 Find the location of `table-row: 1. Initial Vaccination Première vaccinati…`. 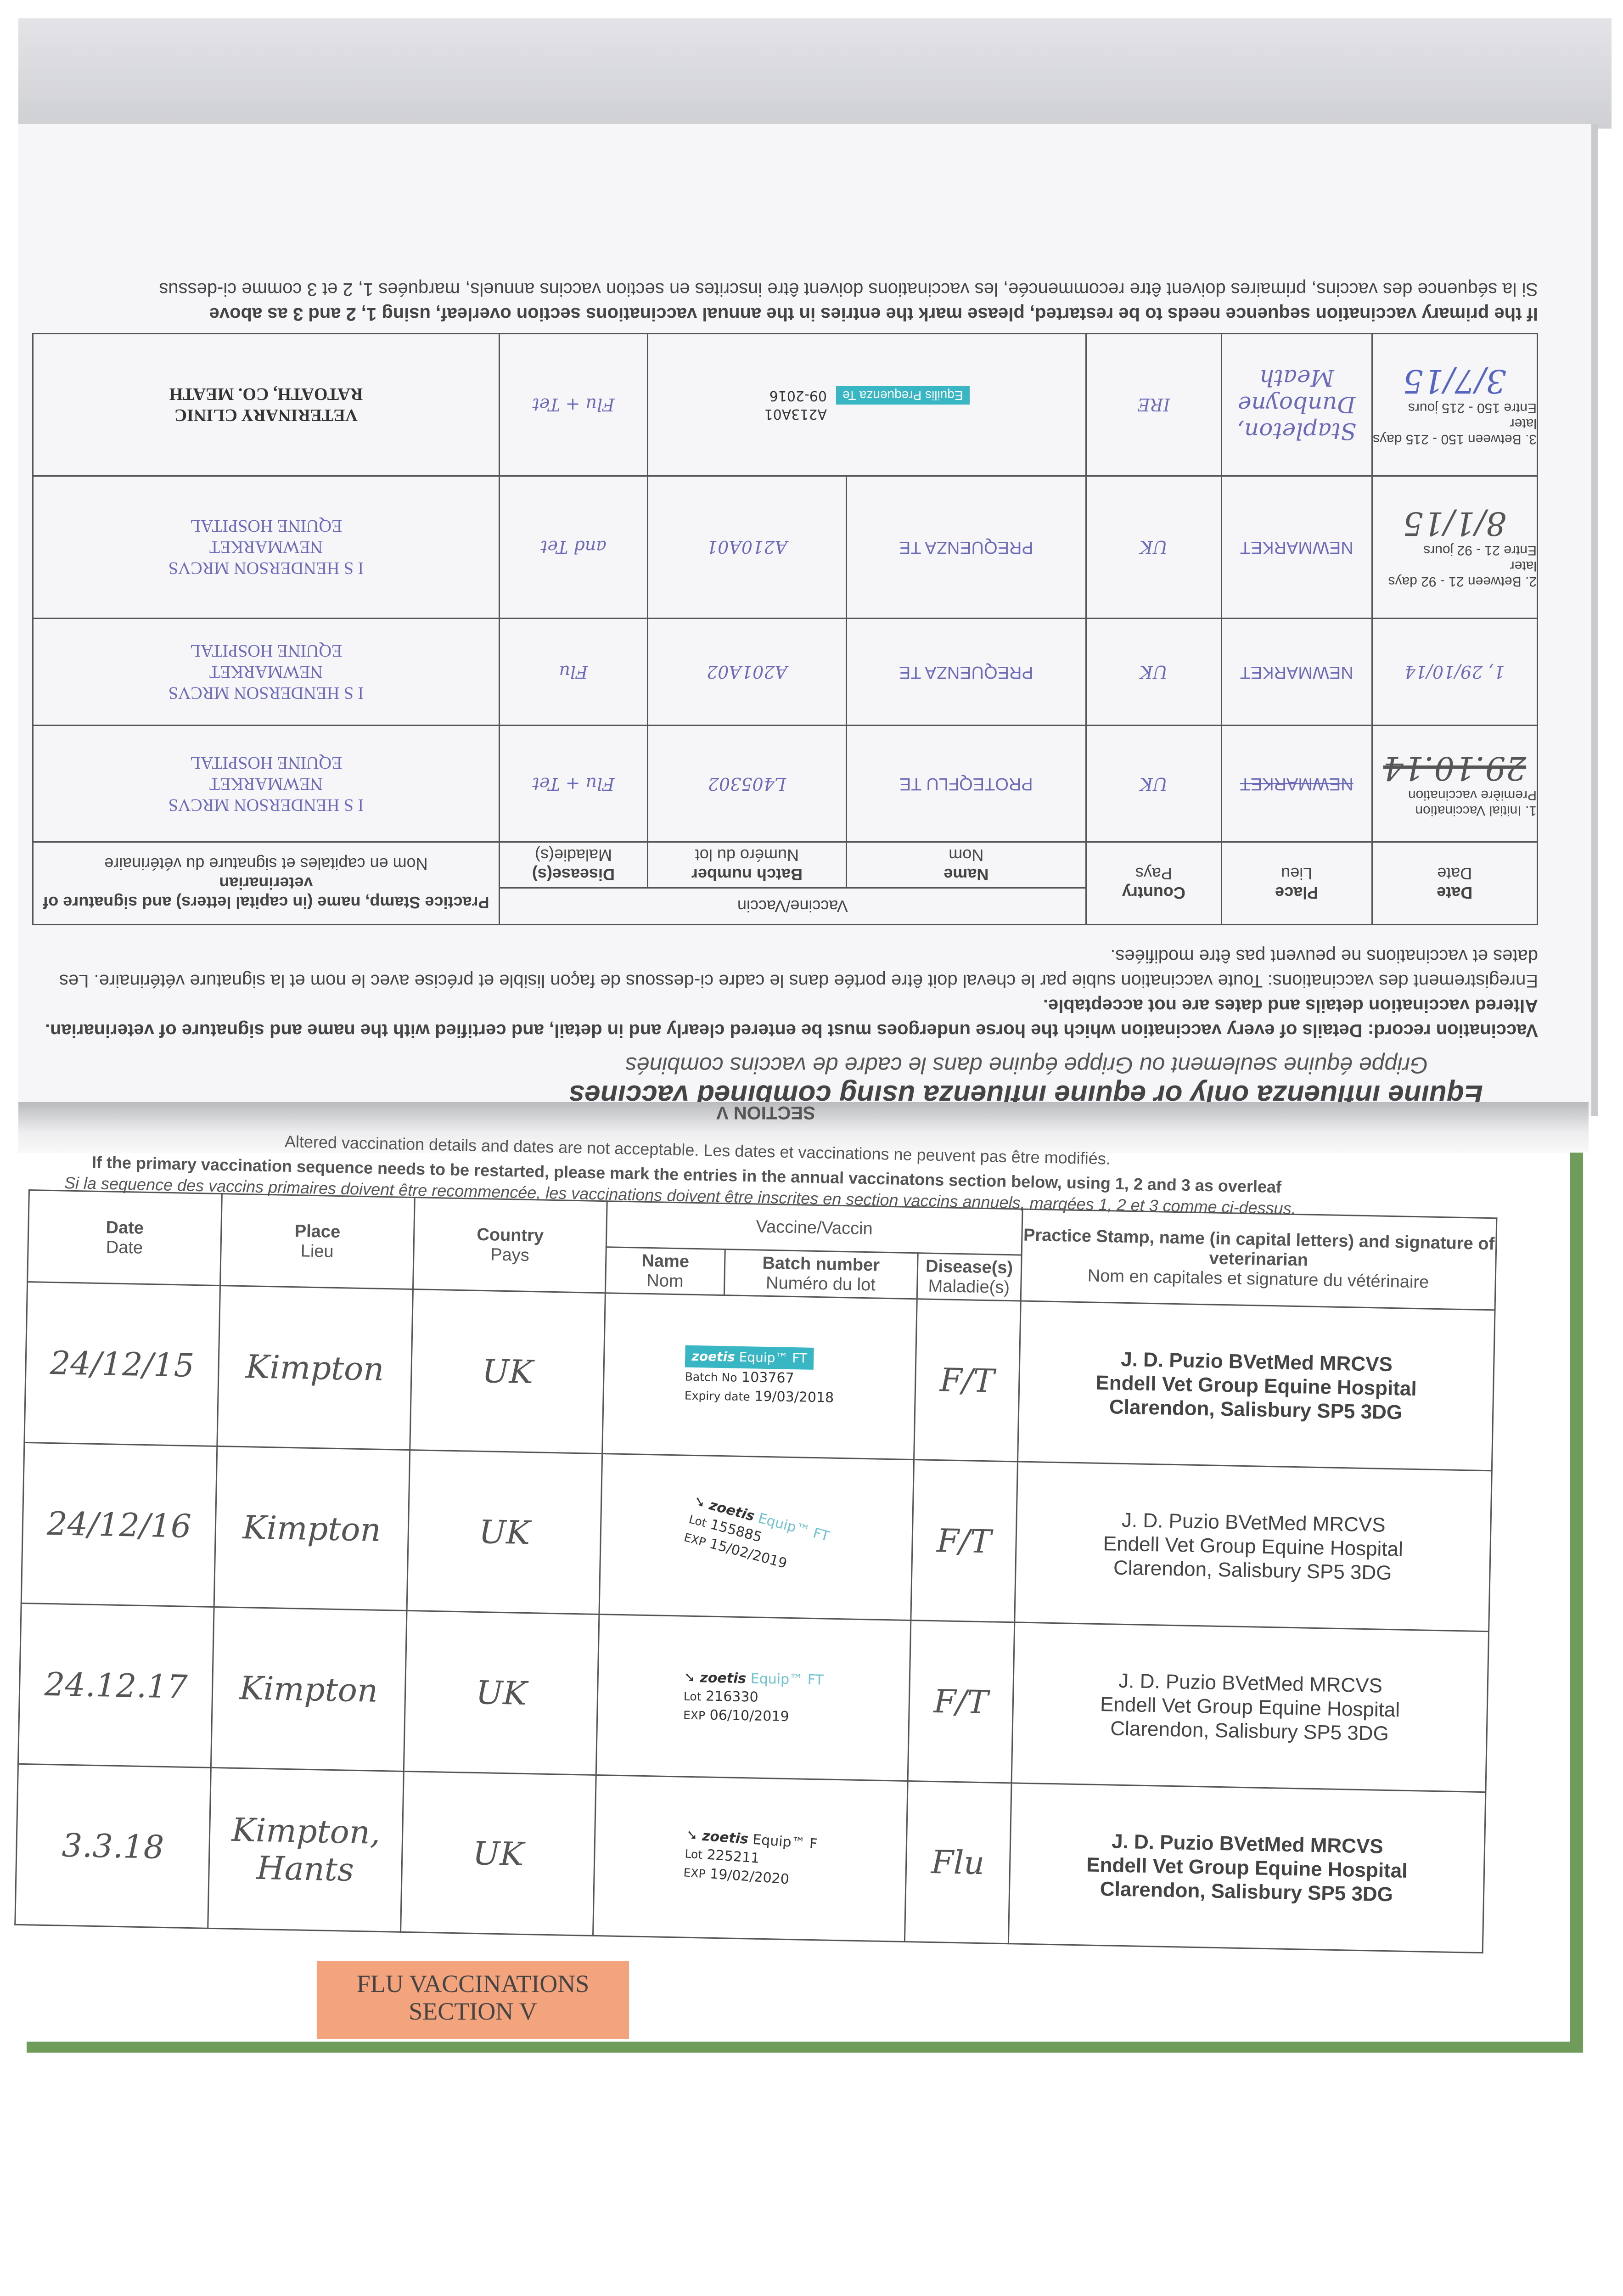

table-row: 1. Initial Vaccination Première vaccinati… is located at coordinates (785, 783).